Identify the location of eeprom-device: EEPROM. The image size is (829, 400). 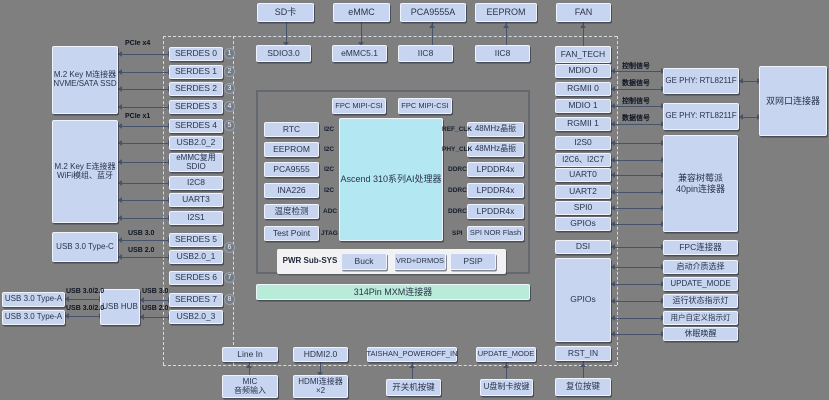
(506, 12).